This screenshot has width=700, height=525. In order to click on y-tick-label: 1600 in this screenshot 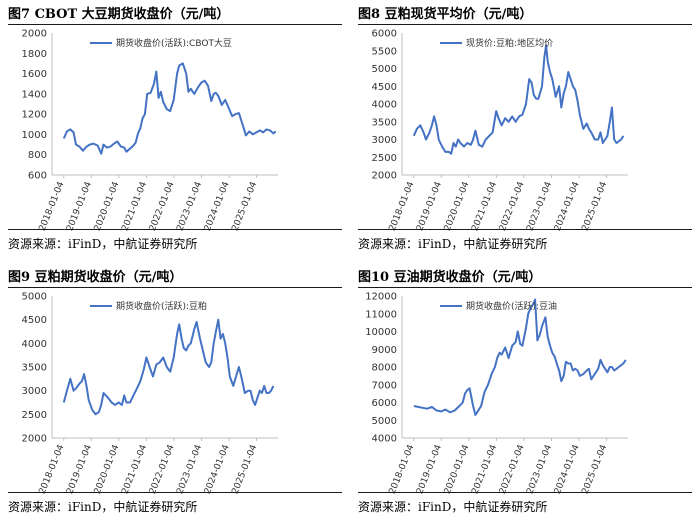, I will do `click(34, 74)`.